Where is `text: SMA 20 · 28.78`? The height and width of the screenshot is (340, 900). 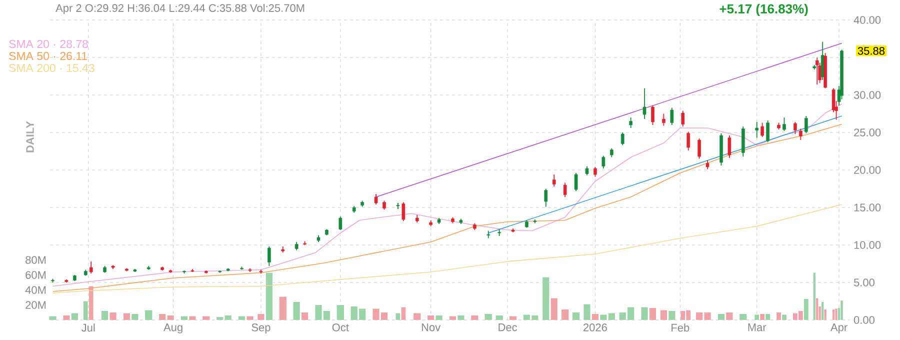 text: SMA 20 · 28.78 is located at coordinates (48, 44).